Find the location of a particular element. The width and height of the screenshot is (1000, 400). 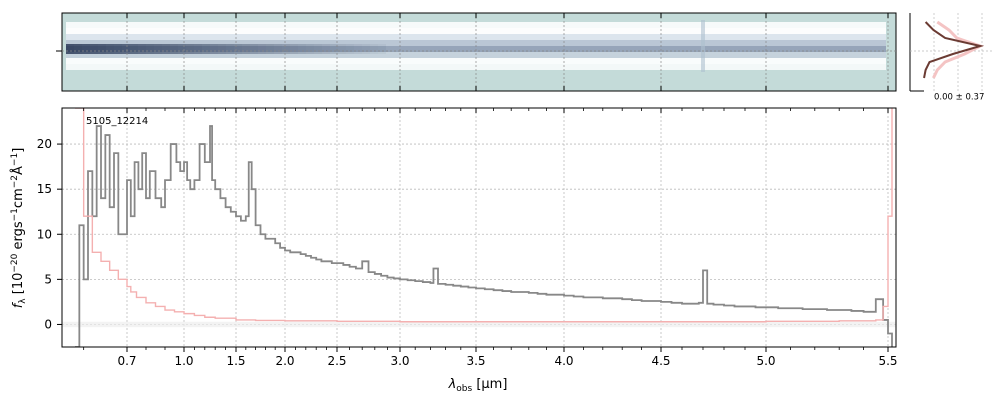

profile-grid is located at coordinates (951, 52).